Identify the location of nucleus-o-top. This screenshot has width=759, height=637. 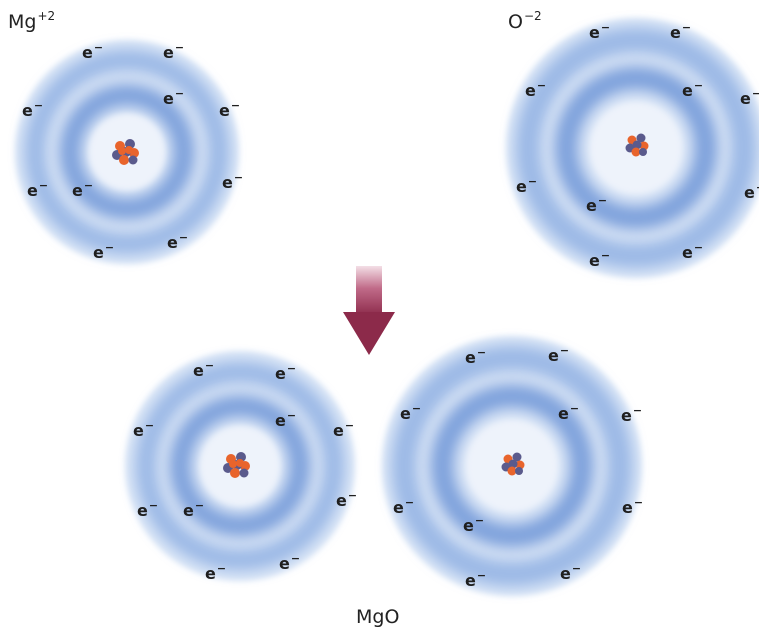
(637, 145).